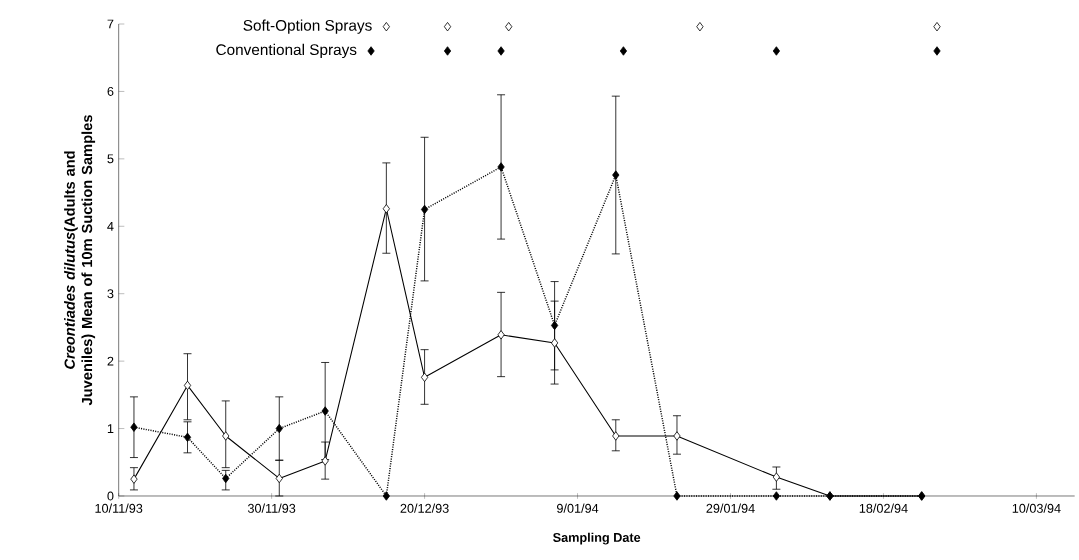  I want to click on x-tick-label: 20/12/93, so click(424, 508).